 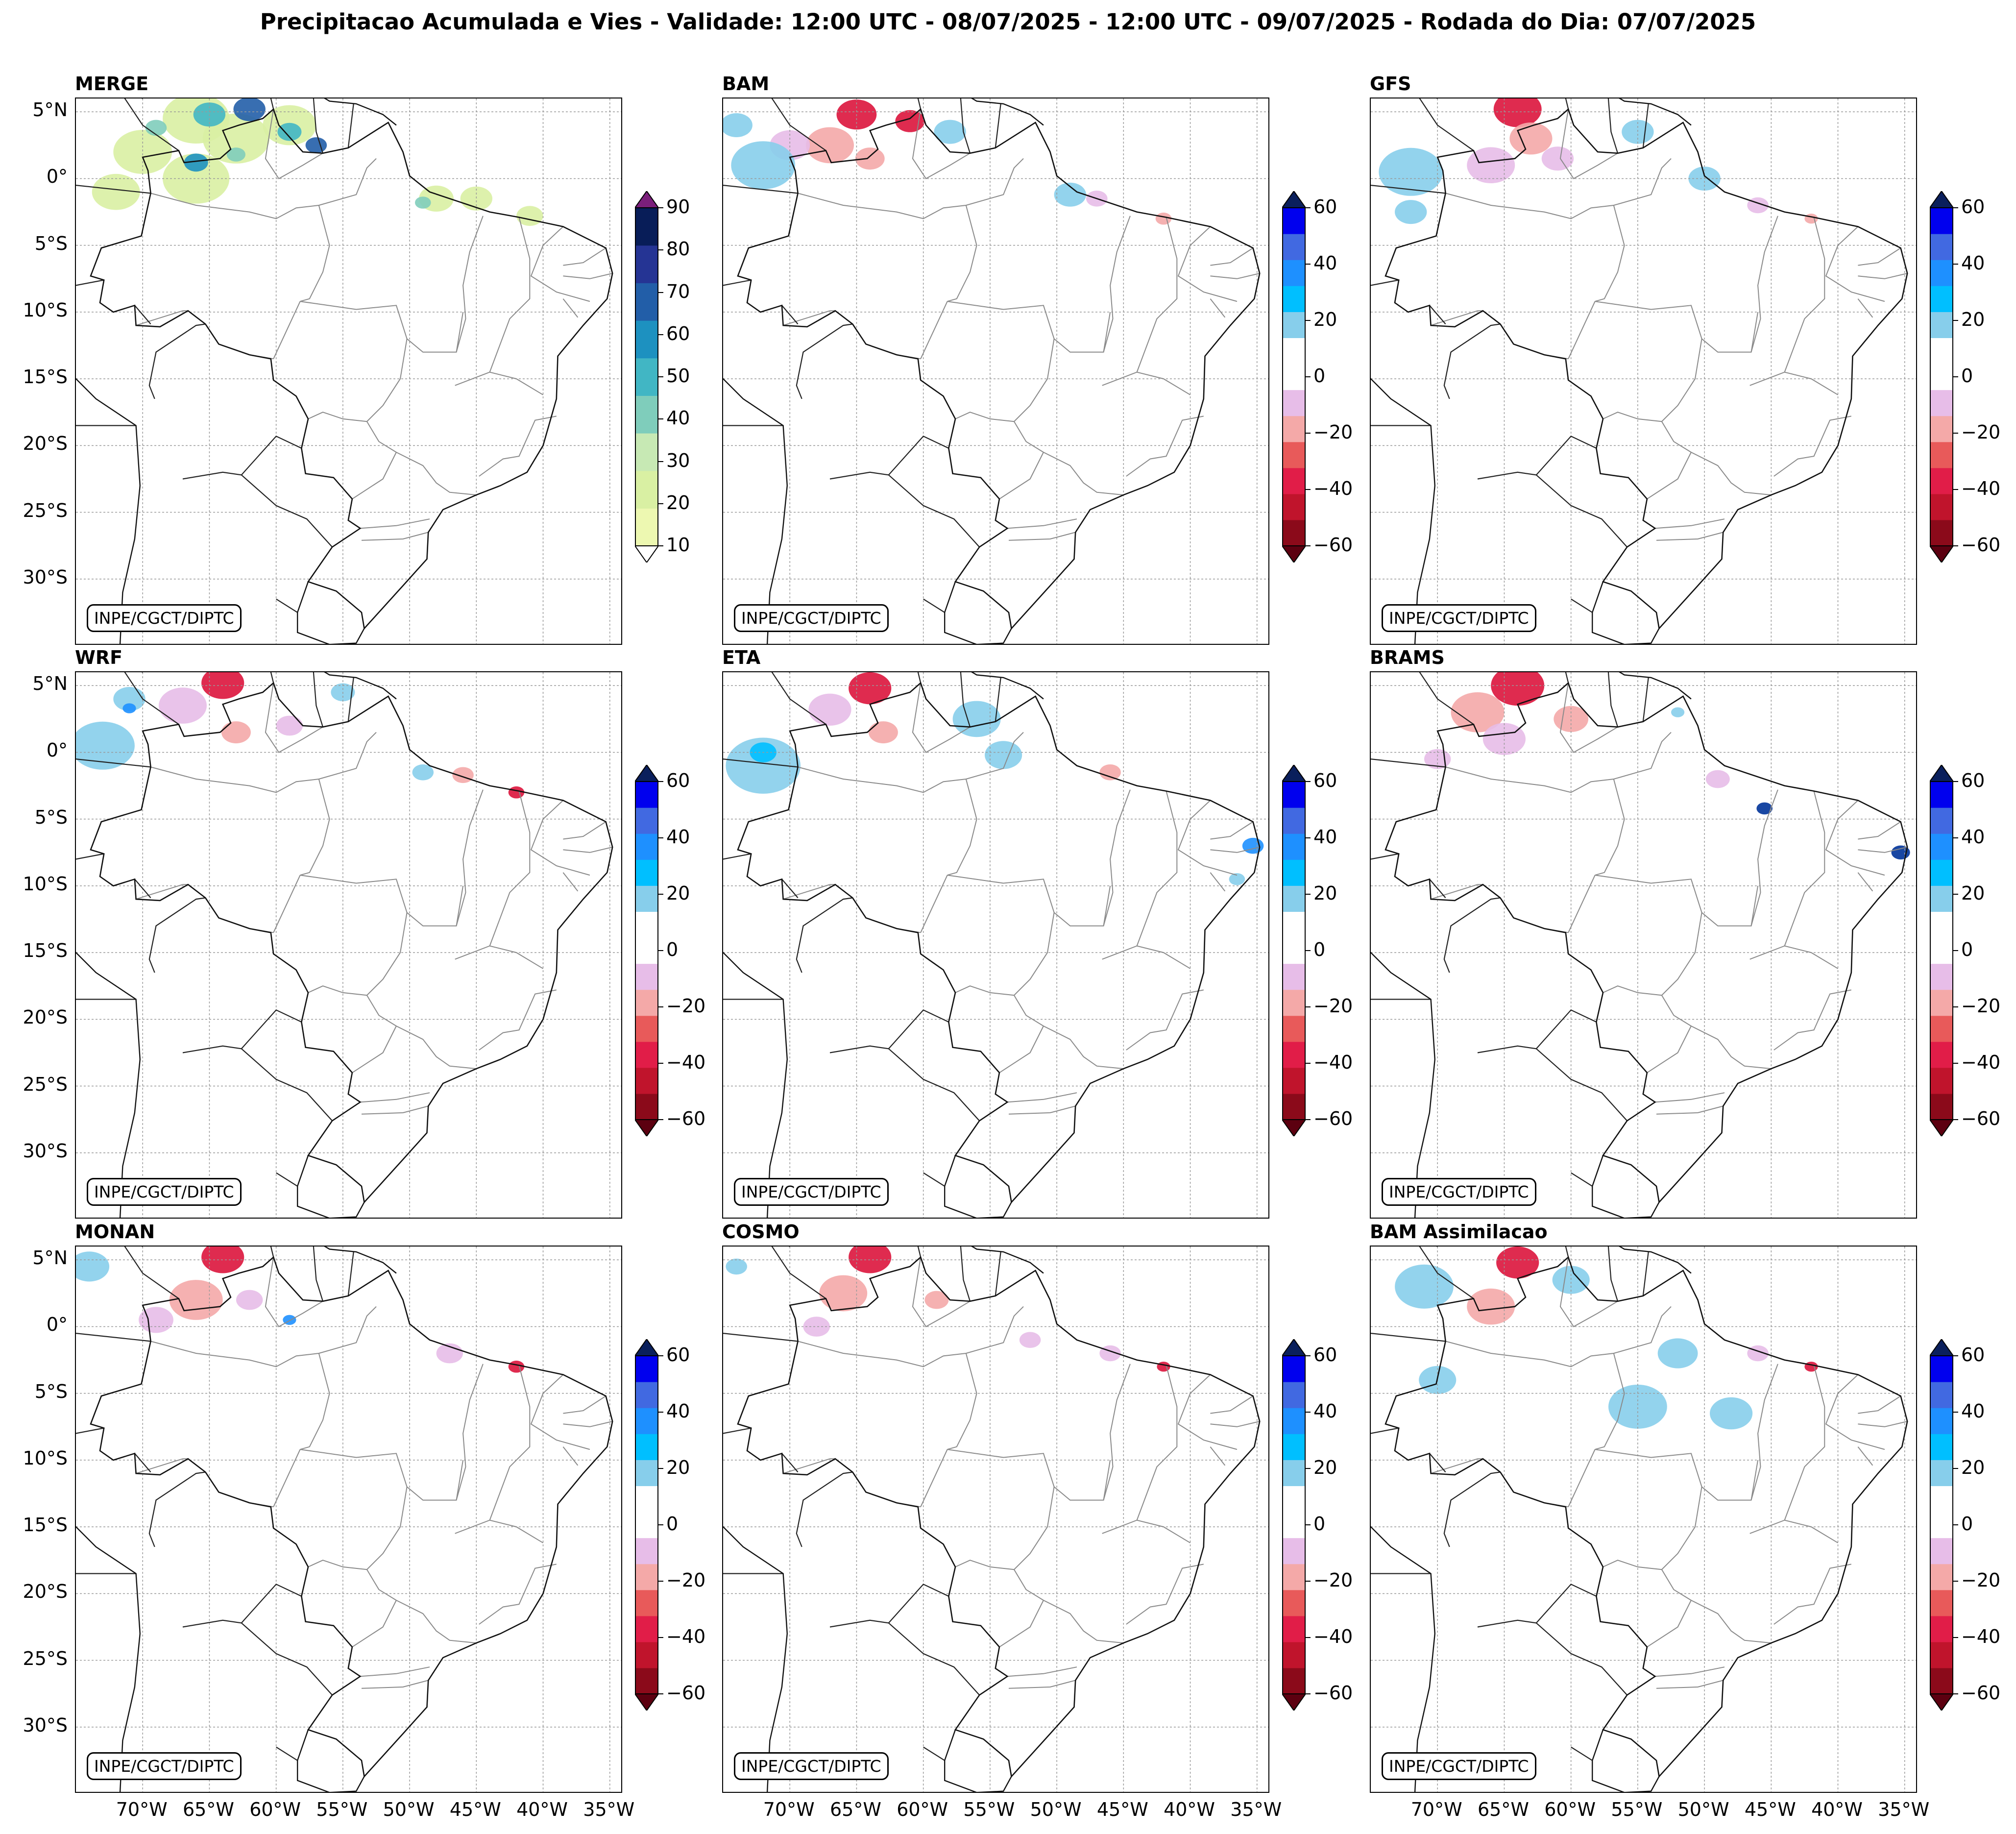 What do you see at coordinates (678, 1411) in the screenshot?
I see `colorbar-tick-label: 40` at bounding box center [678, 1411].